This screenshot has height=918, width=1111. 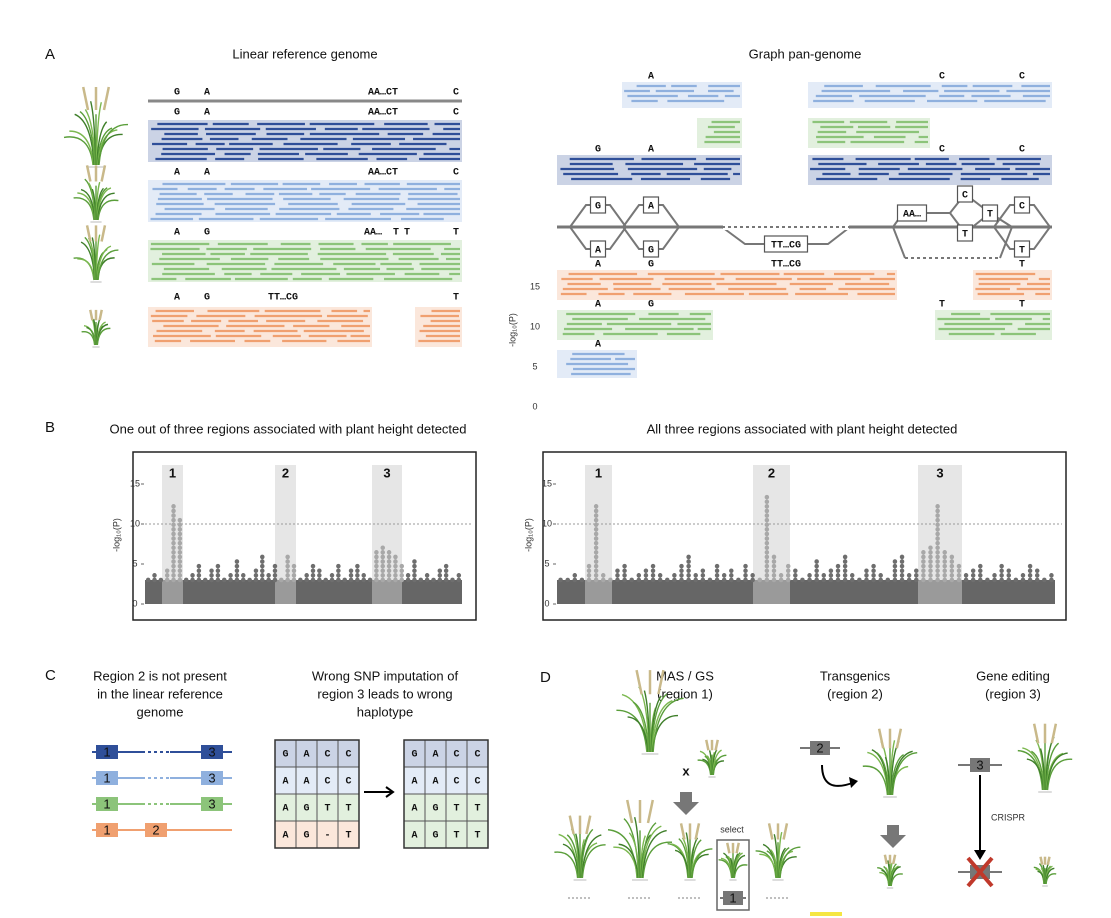 I want to click on marker-label: 2, so click(x=819, y=747).